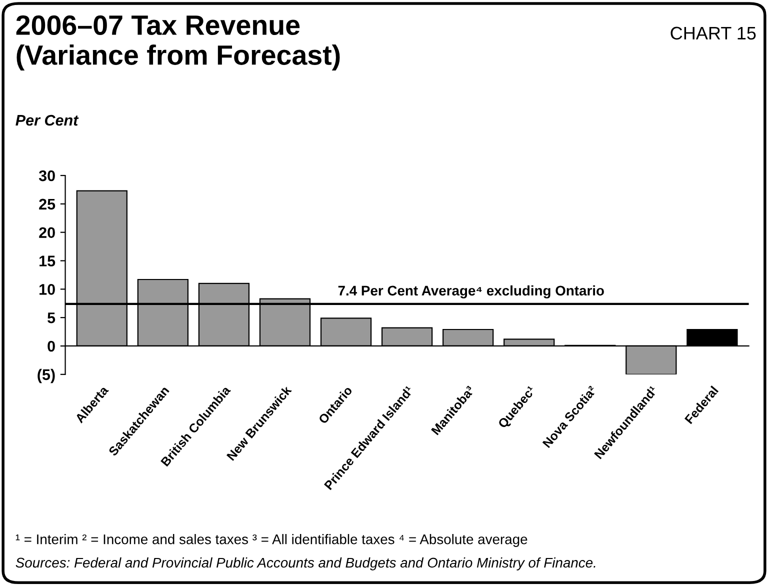 The height and width of the screenshot is (585, 768). I want to click on y-tick-label: 0, so click(51, 346).